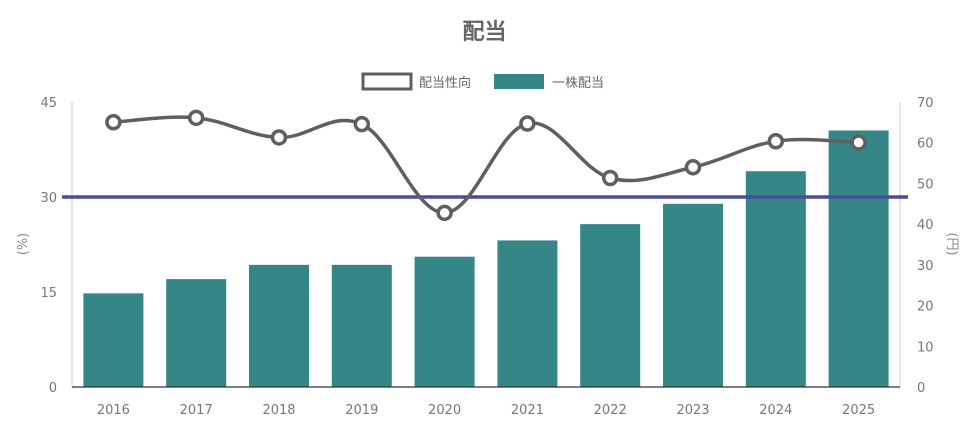 The height and width of the screenshot is (430, 969). What do you see at coordinates (362, 124) in the screenshot?
I see `line-point-2019` at bounding box center [362, 124].